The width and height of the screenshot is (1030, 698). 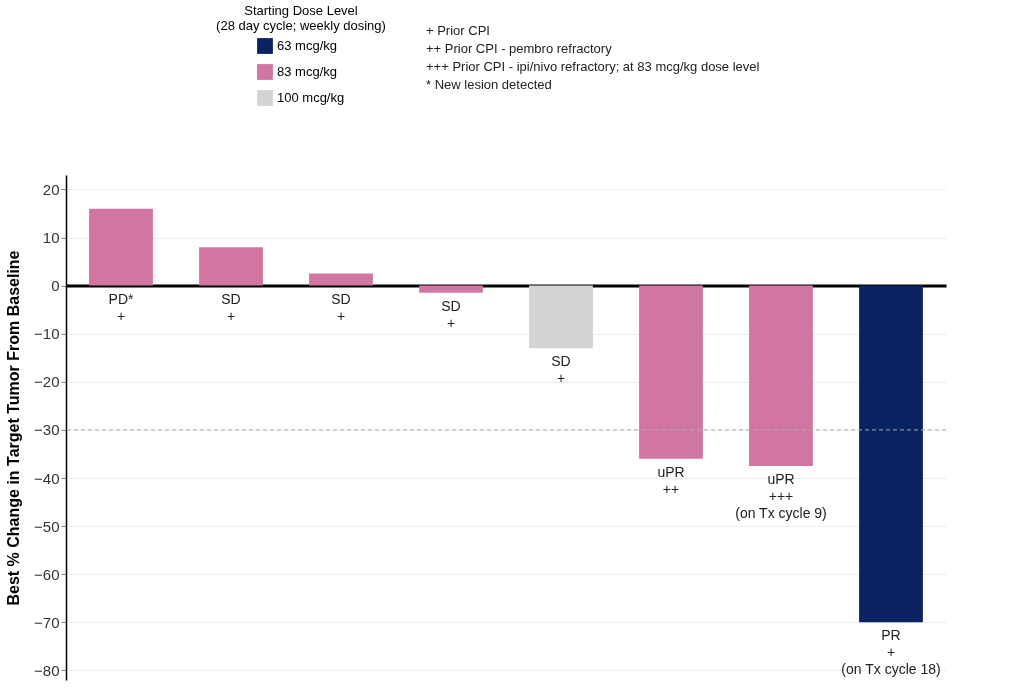 What do you see at coordinates (307, 71) in the screenshot?
I see `legend-label: 83 mcg/kg` at bounding box center [307, 71].